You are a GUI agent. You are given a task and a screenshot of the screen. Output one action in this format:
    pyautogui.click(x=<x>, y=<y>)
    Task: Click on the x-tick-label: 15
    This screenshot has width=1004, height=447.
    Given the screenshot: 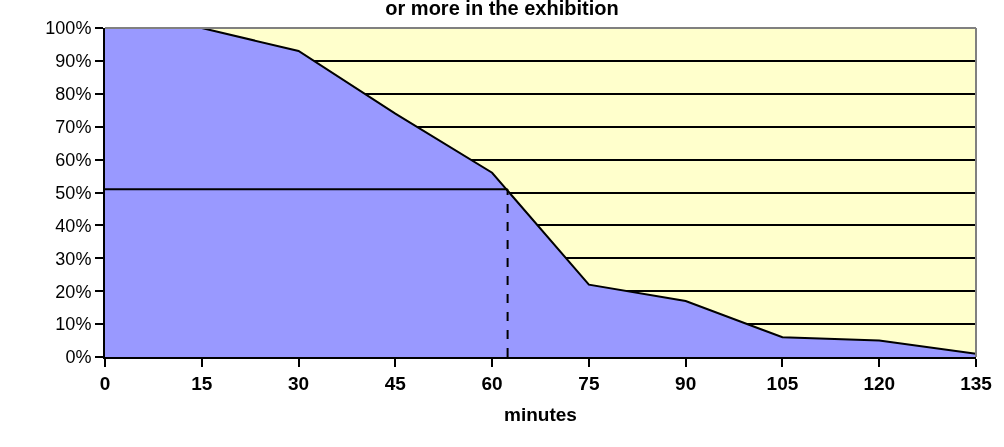 What is the action you would take?
    pyautogui.click(x=202, y=383)
    